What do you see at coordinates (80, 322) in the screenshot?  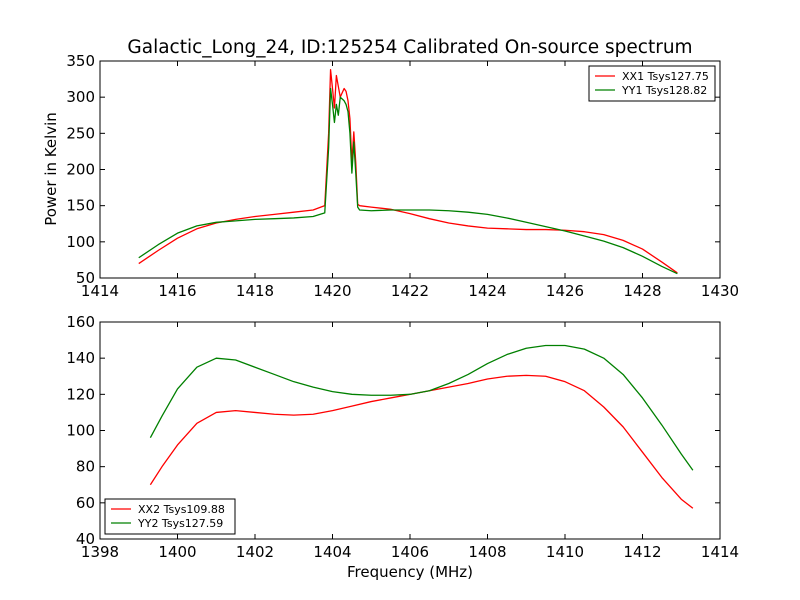 I see `bottom-chart-y-tick-label: 160` at bounding box center [80, 322].